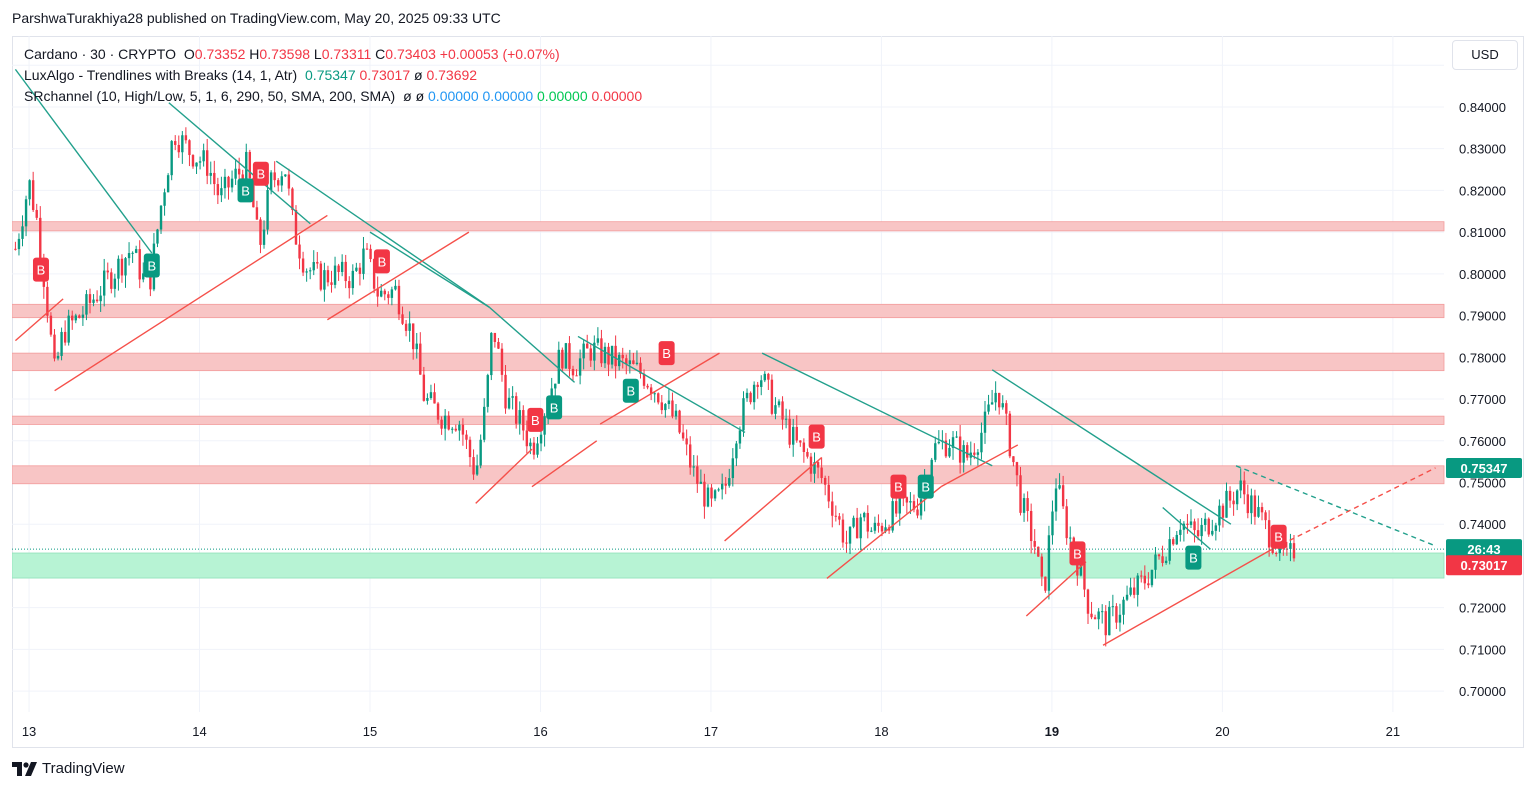 The image size is (1536, 792). Describe the element at coordinates (1077, 553) in the screenshot. I see `break-label-red-text: B` at that location.